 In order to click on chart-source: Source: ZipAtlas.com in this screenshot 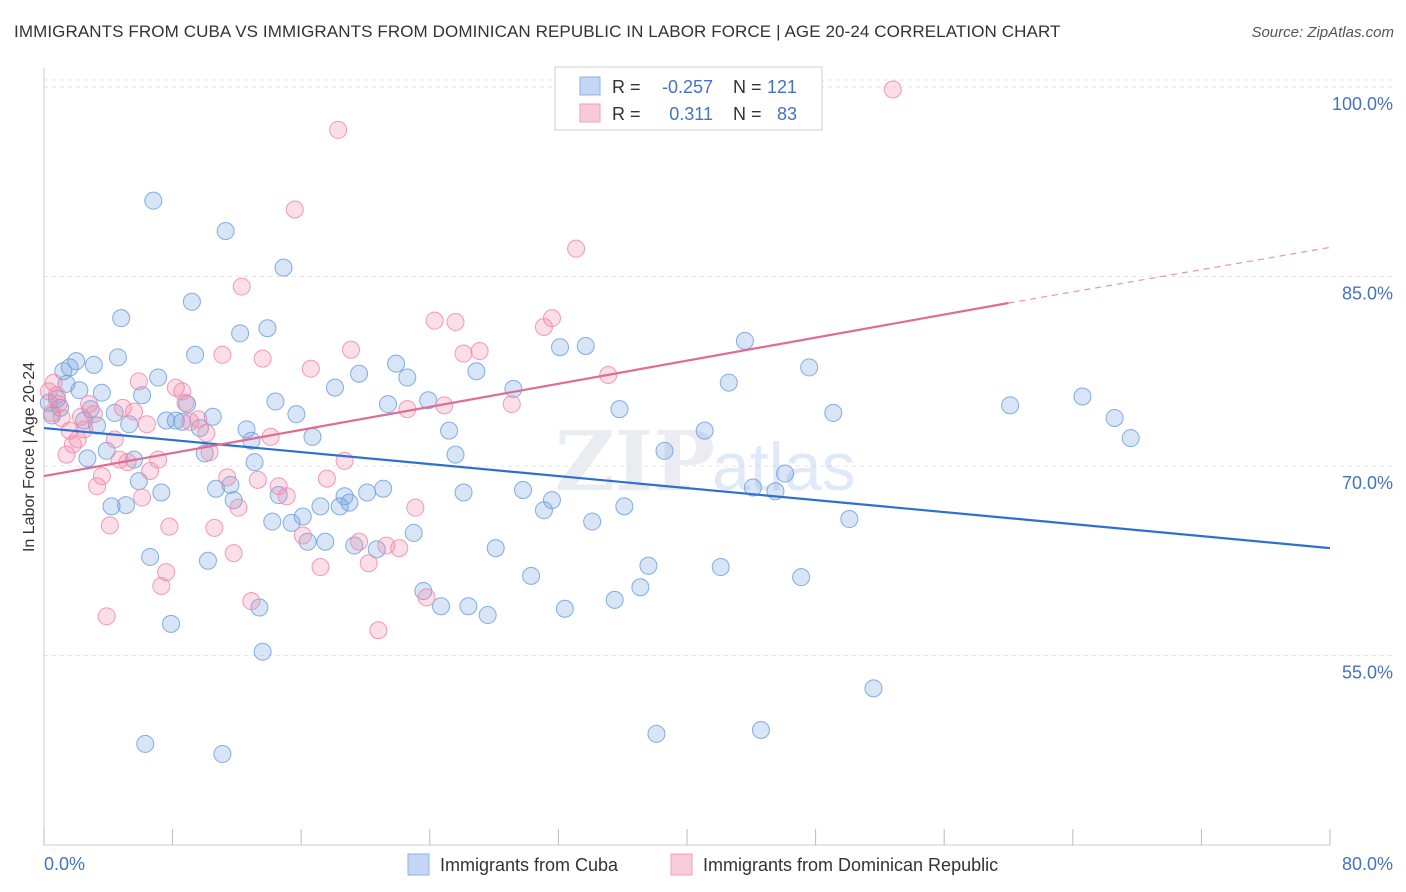, I will do `click(1322, 32)`.